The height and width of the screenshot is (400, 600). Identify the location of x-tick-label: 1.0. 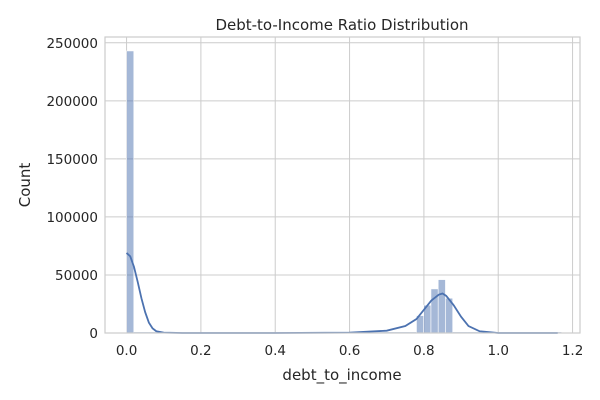
(497, 351).